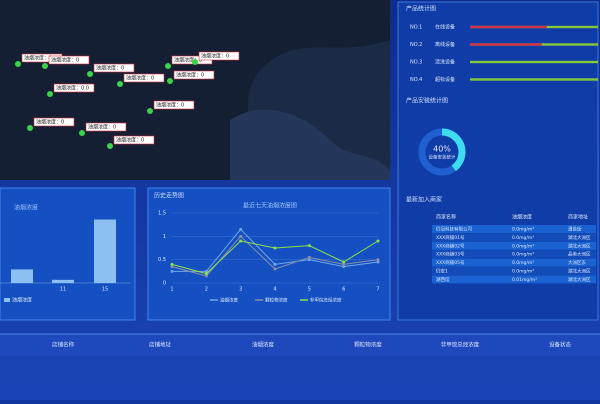 The image size is (600, 404). What do you see at coordinates (442, 271) in the screenshot?
I see `table-cell: 仍宏1` at bounding box center [442, 271].